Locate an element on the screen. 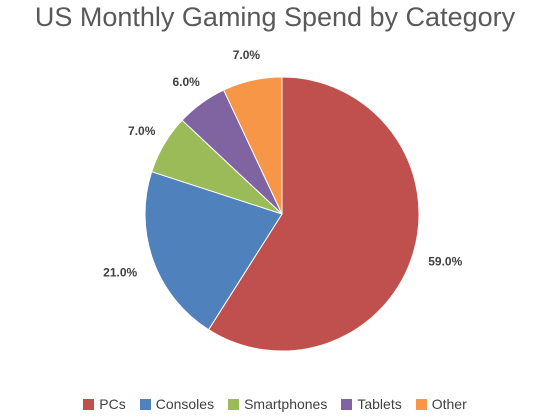 The image size is (550, 420). legend-label-other: Other is located at coordinates (449, 404).